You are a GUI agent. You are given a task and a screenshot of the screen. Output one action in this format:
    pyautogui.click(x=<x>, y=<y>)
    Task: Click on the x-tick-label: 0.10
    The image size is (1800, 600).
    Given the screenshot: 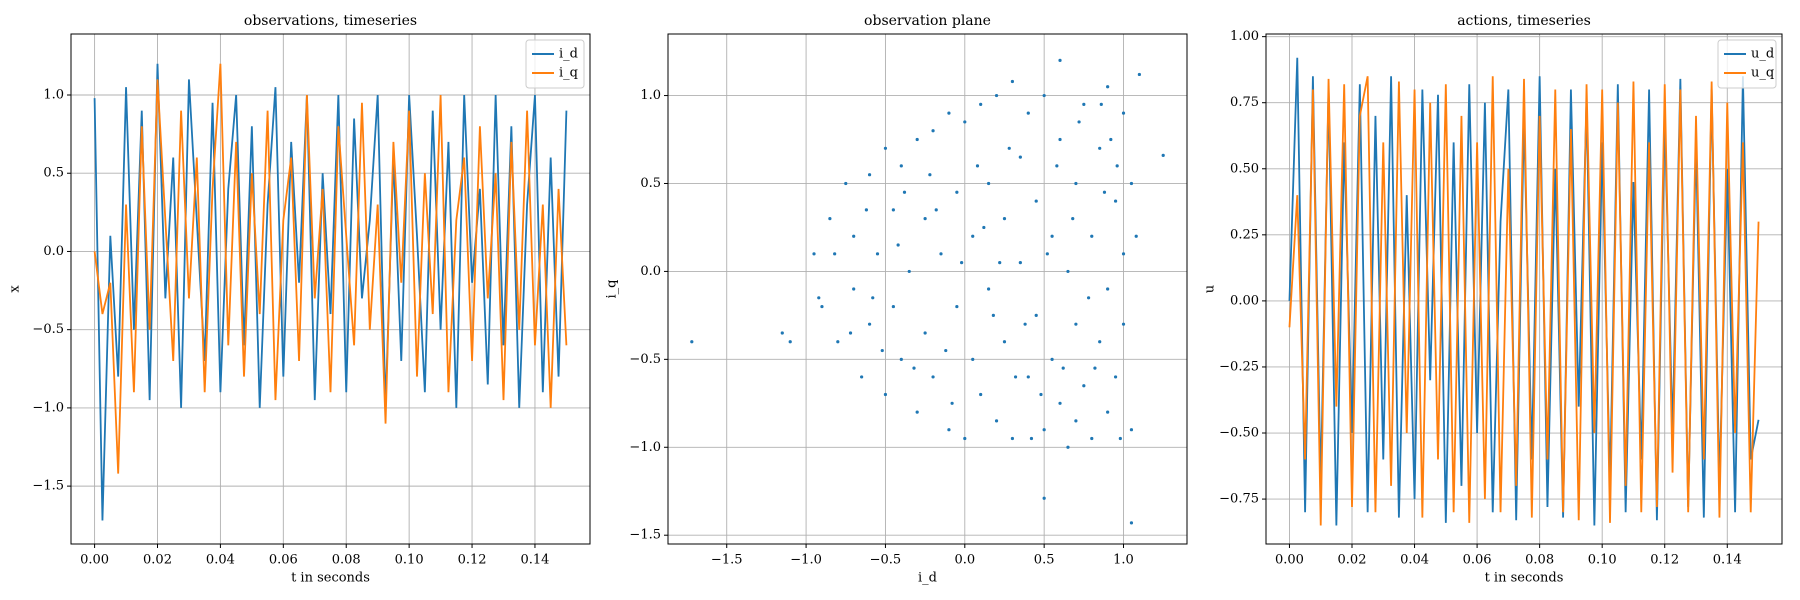 What is the action you would take?
    pyautogui.click(x=409, y=560)
    